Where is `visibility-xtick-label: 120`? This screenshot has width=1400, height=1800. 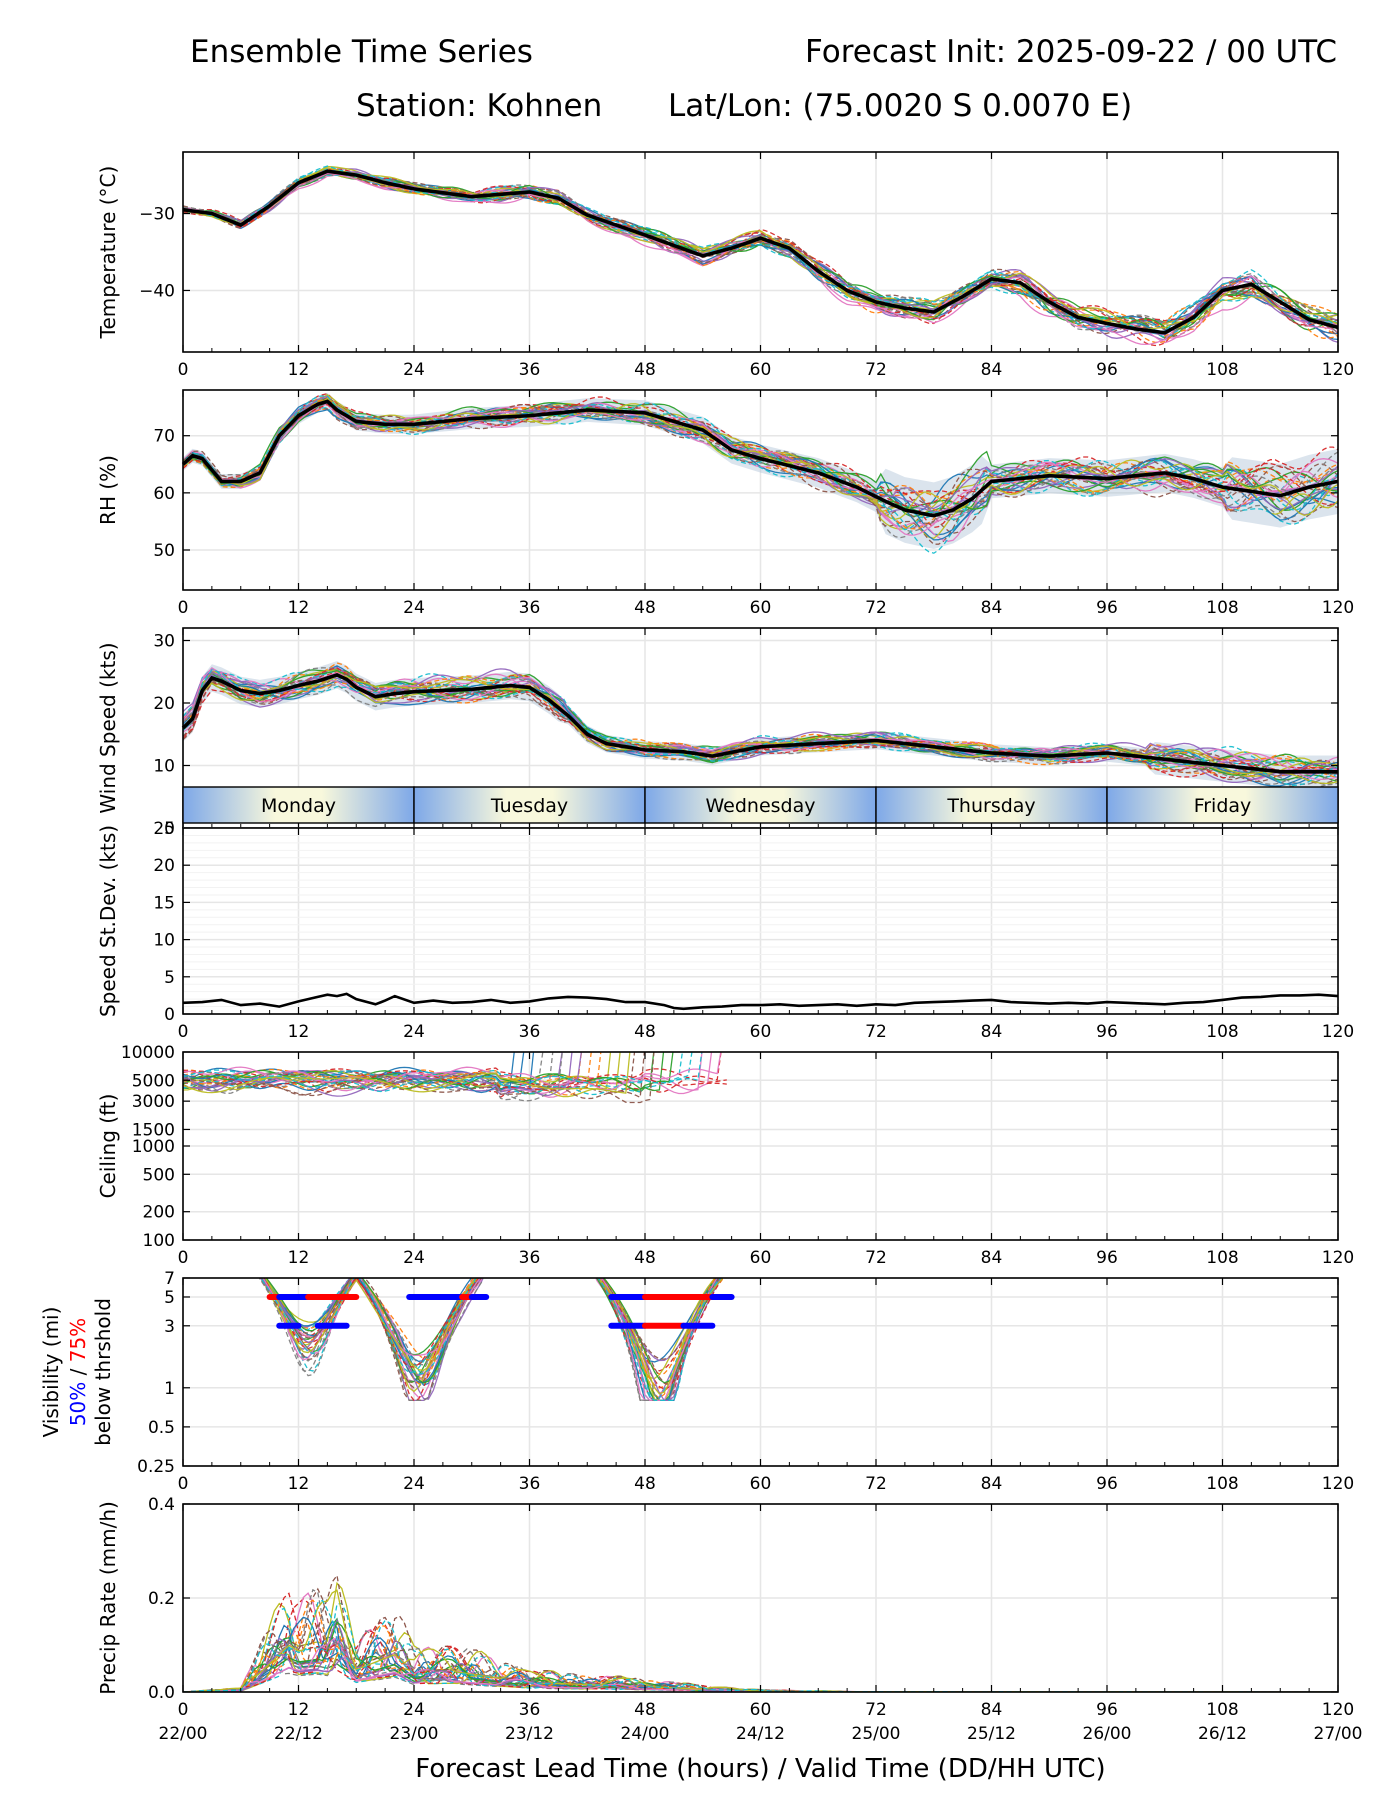
visibility-xtick-label: 120 is located at coordinates (1338, 1484).